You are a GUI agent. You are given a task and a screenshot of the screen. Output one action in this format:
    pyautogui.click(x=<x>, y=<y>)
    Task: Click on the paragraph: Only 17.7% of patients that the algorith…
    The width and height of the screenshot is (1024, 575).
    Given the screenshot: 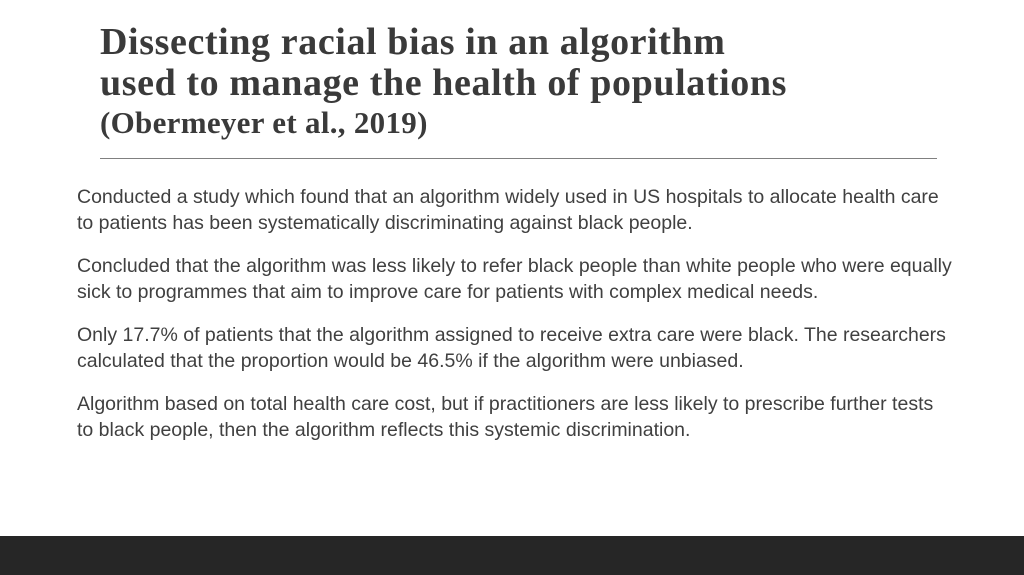 What is the action you would take?
    pyautogui.click(x=511, y=348)
    